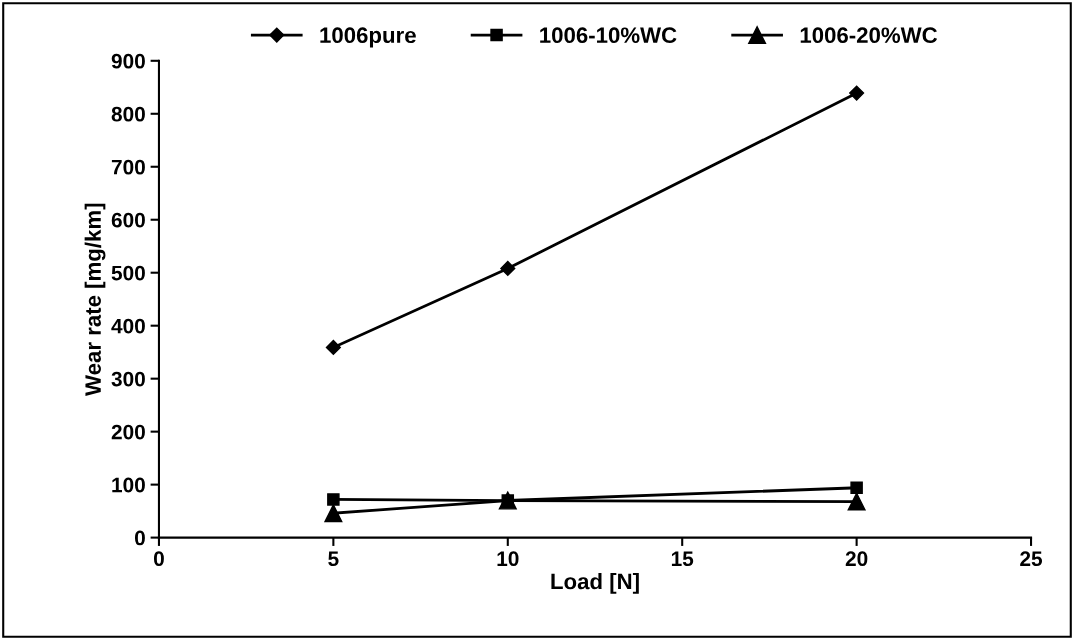 The height and width of the screenshot is (640, 1074). Describe the element at coordinates (128, 114) in the screenshot. I see `y-tick-label: 800` at that location.